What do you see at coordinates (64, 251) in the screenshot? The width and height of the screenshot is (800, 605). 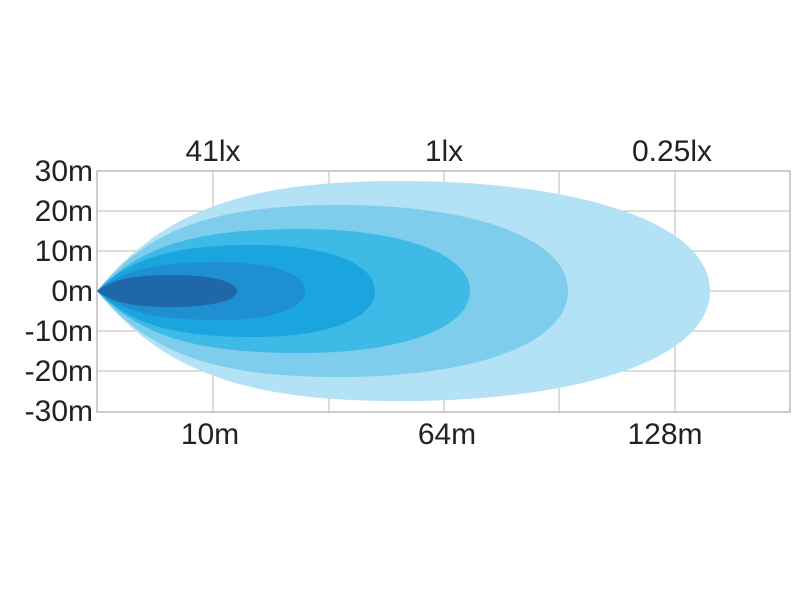 I see `y-label: 10m` at bounding box center [64, 251].